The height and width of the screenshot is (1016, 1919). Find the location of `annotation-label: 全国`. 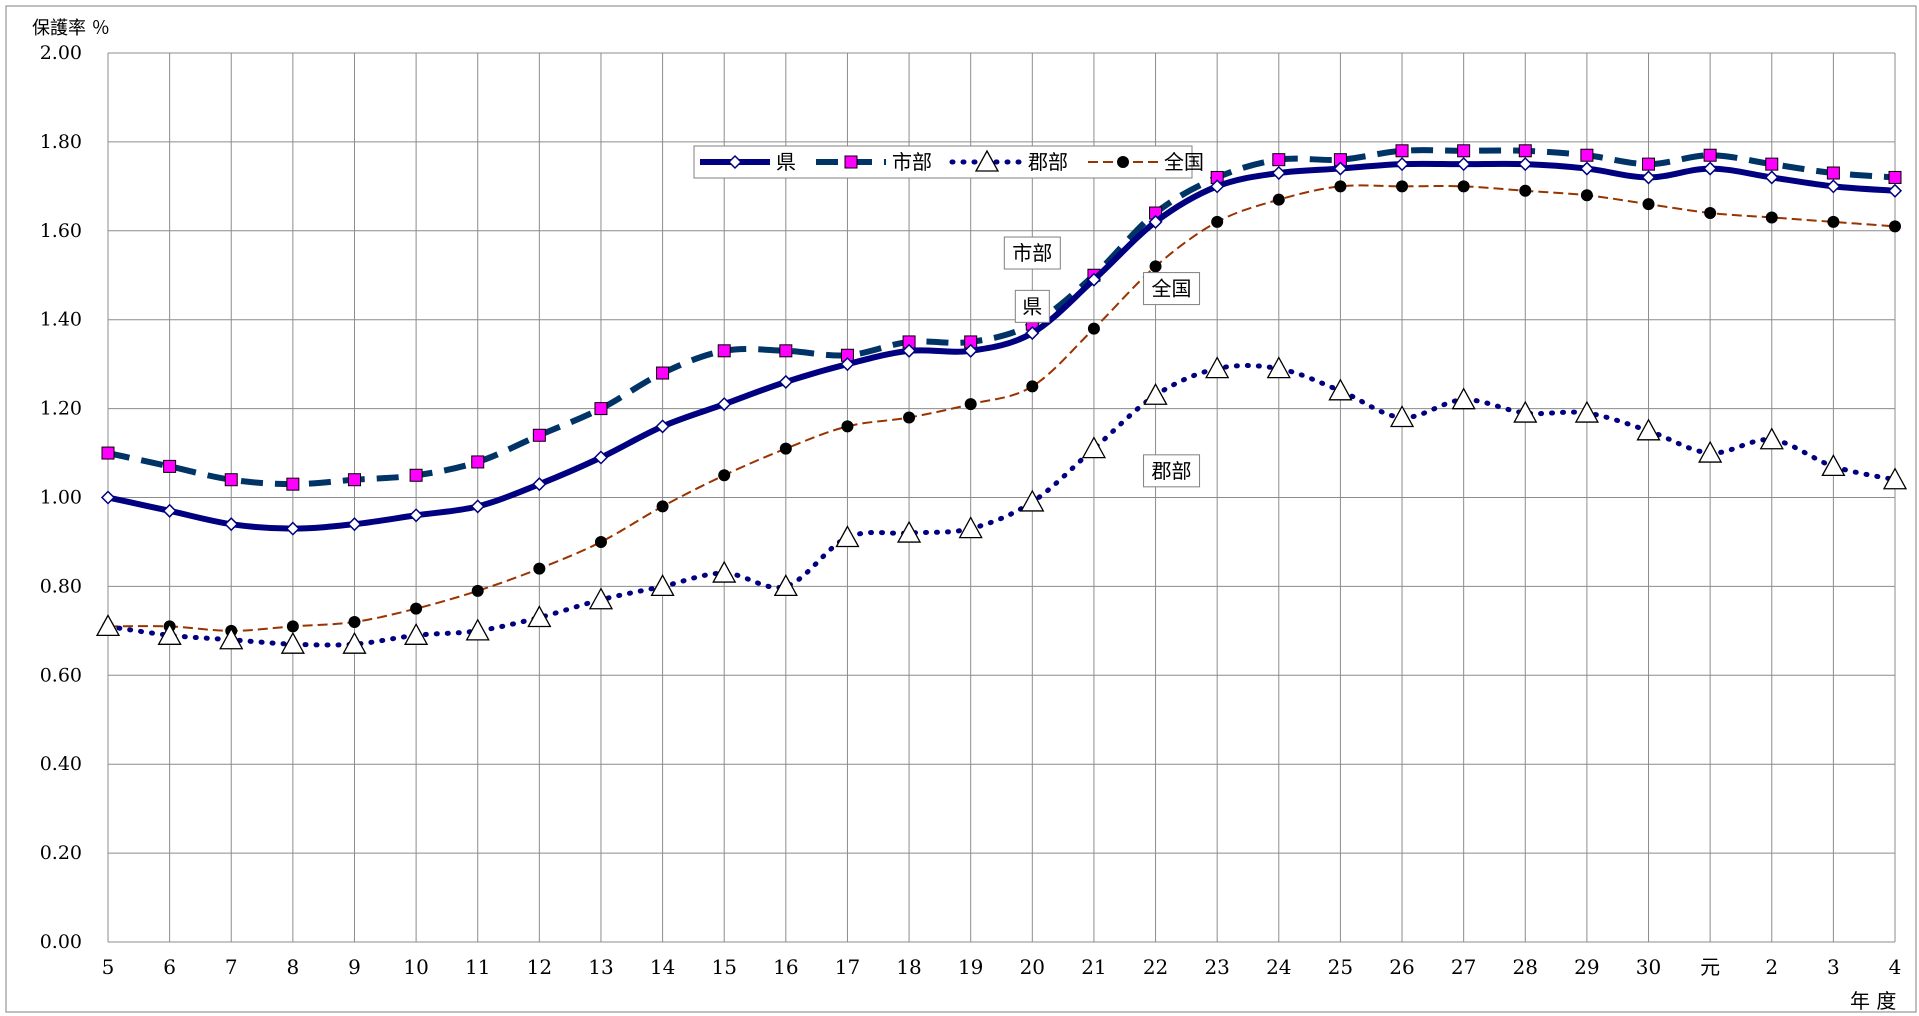

annotation-label: 全国 is located at coordinates (1172, 289).